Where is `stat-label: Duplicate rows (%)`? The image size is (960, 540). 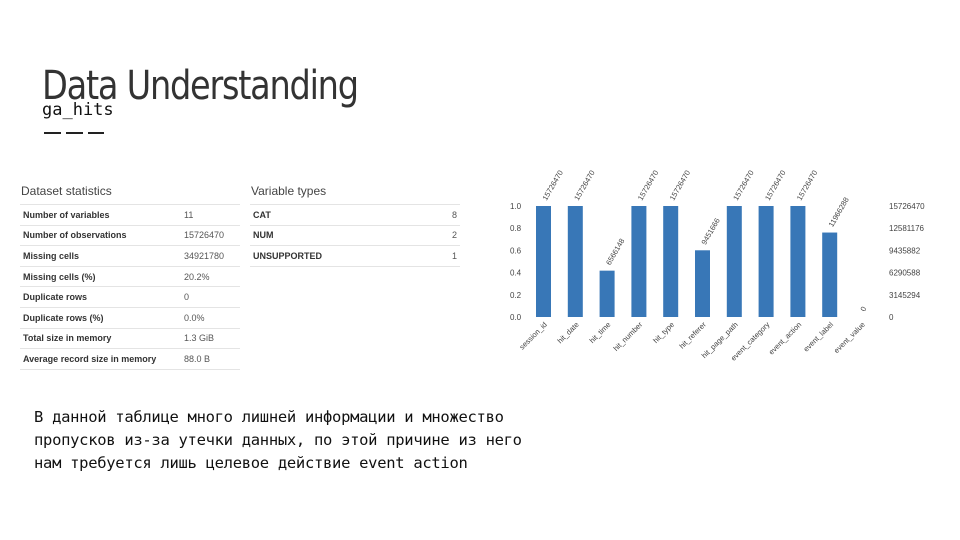 stat-label: Duplicate rows (%) is located at coordinates (100, 317).